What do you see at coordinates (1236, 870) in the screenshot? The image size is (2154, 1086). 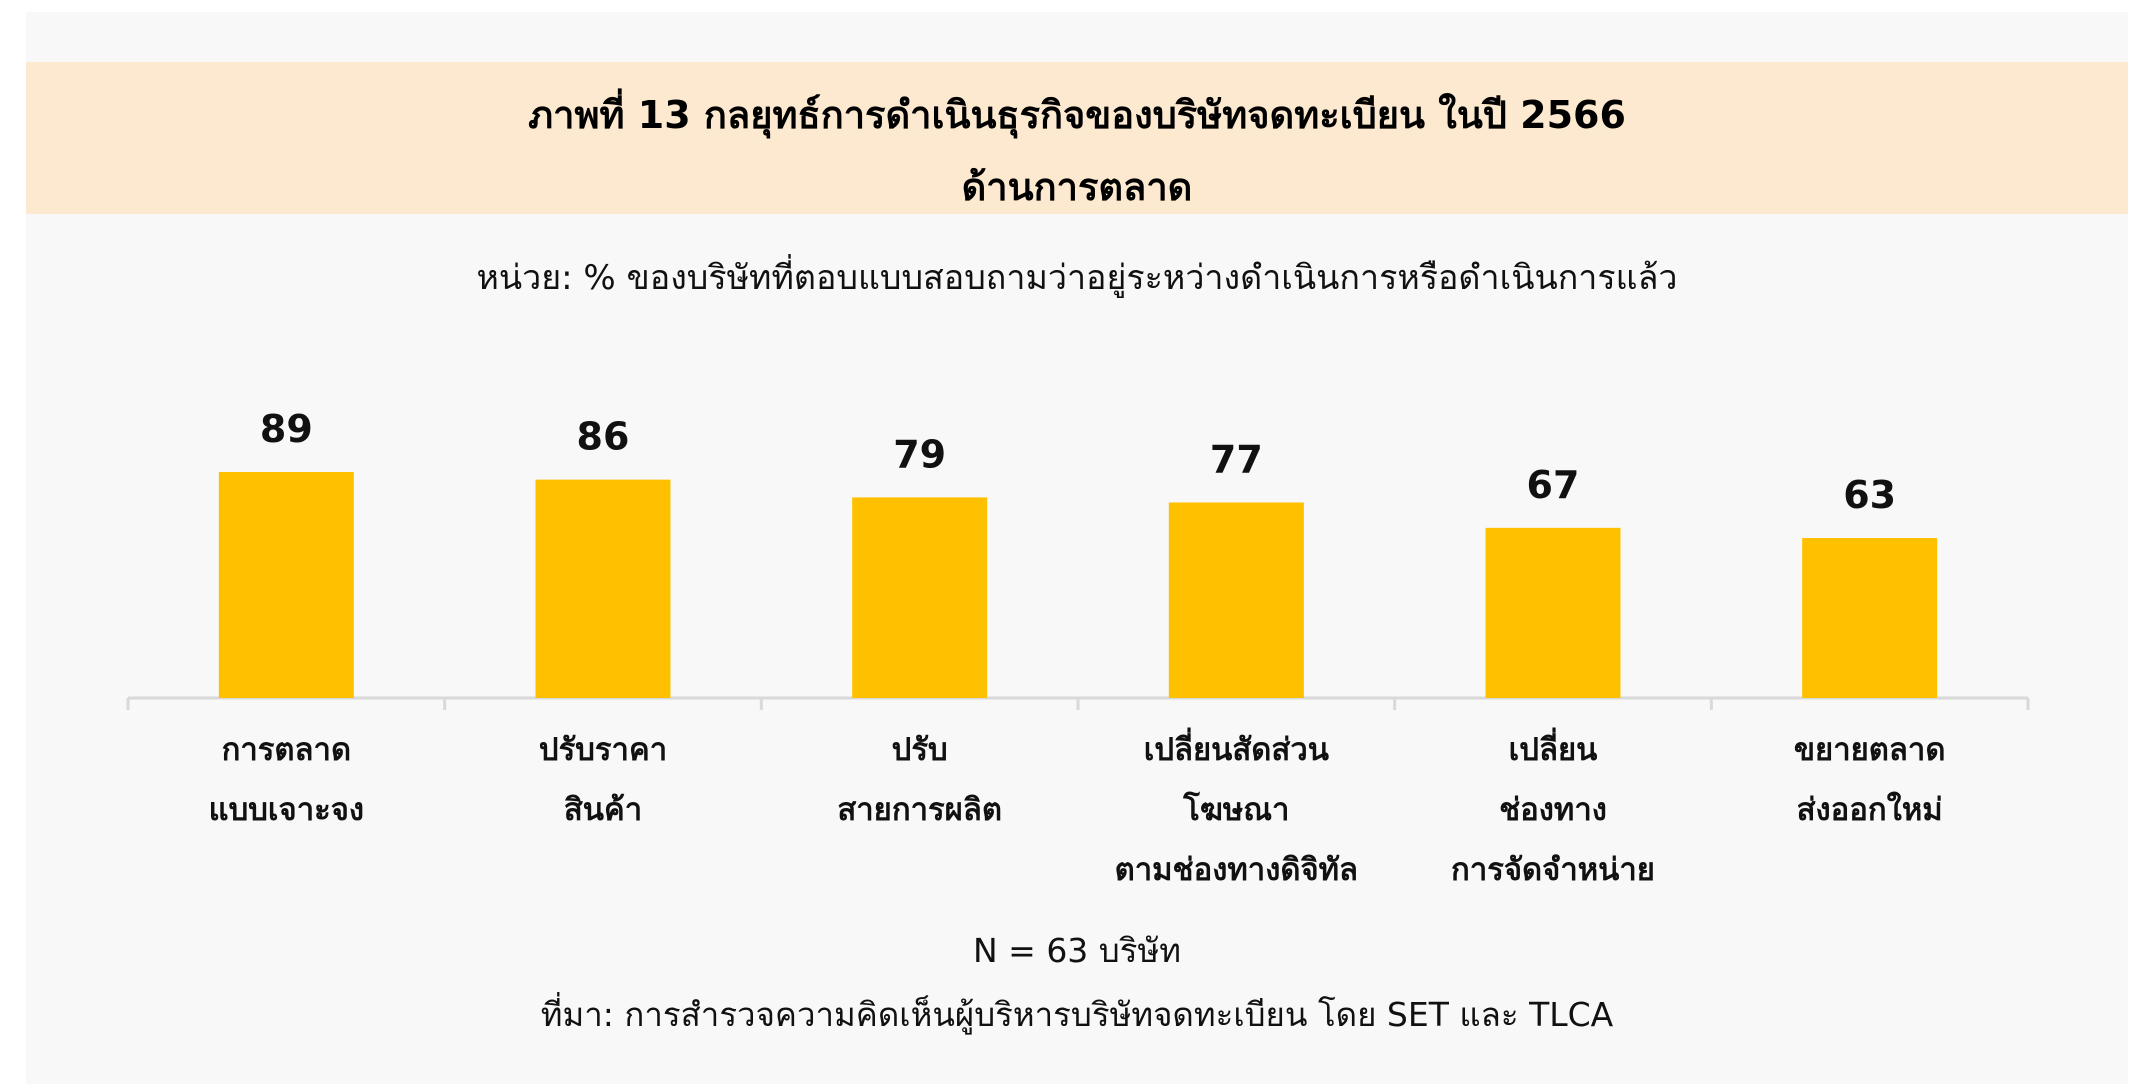 I see `category-label: ตามช่องทางดิจิทัล` at bounding box center [1236, 870].